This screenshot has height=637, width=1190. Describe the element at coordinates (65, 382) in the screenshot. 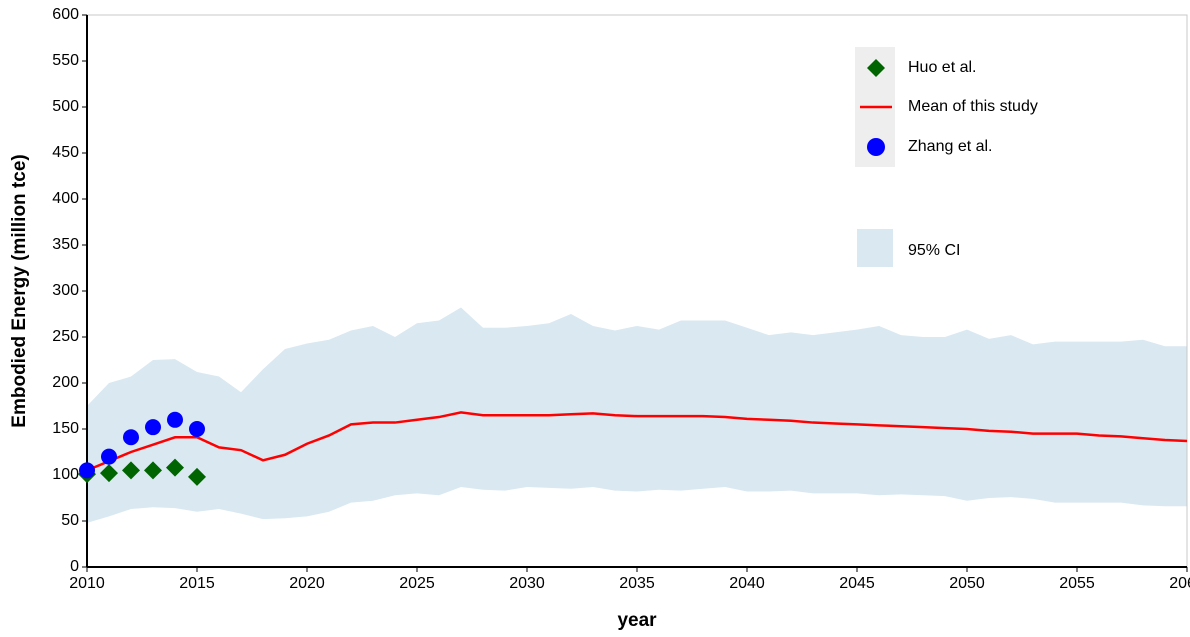

I see `y-tick-label: 200` at that location.